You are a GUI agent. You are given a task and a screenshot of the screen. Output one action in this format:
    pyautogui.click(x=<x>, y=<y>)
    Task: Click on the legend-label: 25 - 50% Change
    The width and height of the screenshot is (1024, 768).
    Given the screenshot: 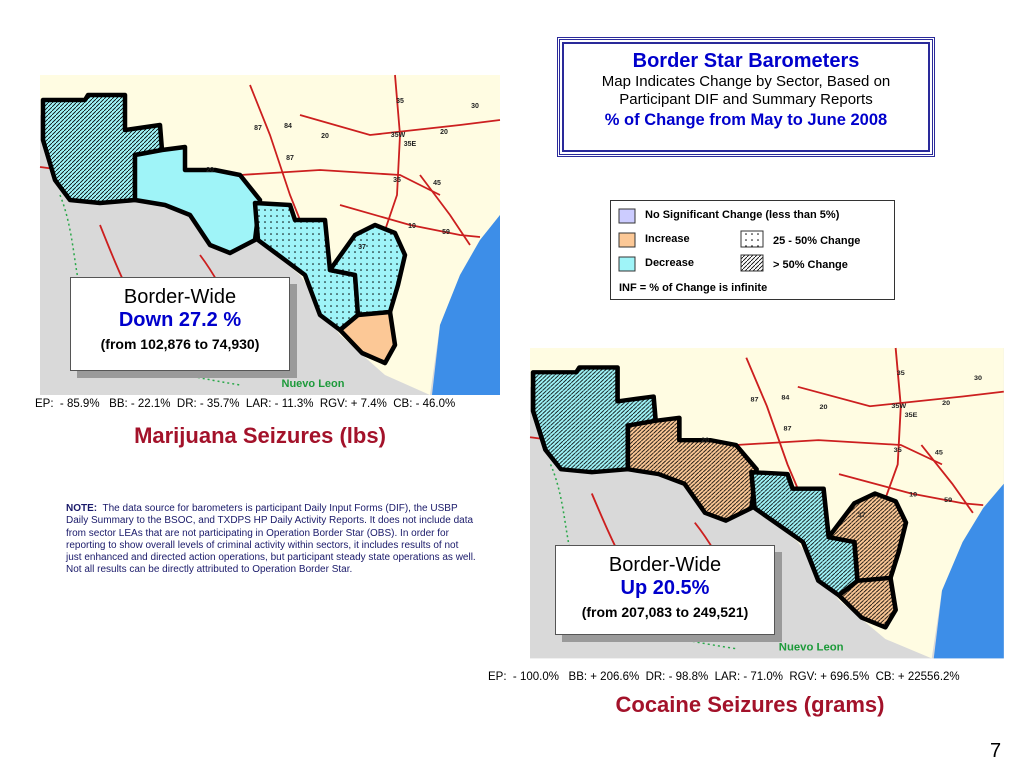 What is the action you would take?
    pyautogui.click(x=817, y=241)
    